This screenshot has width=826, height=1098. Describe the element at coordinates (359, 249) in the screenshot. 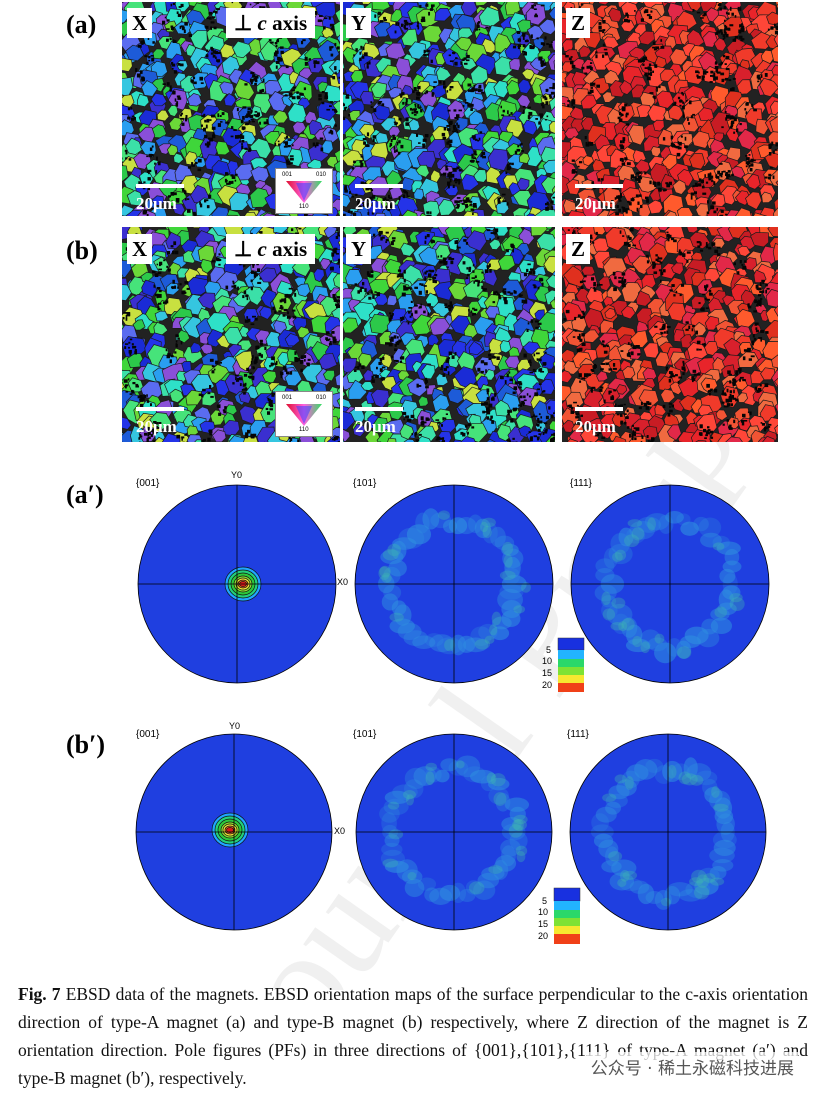

I see `tag-y-b: Y` at that location.